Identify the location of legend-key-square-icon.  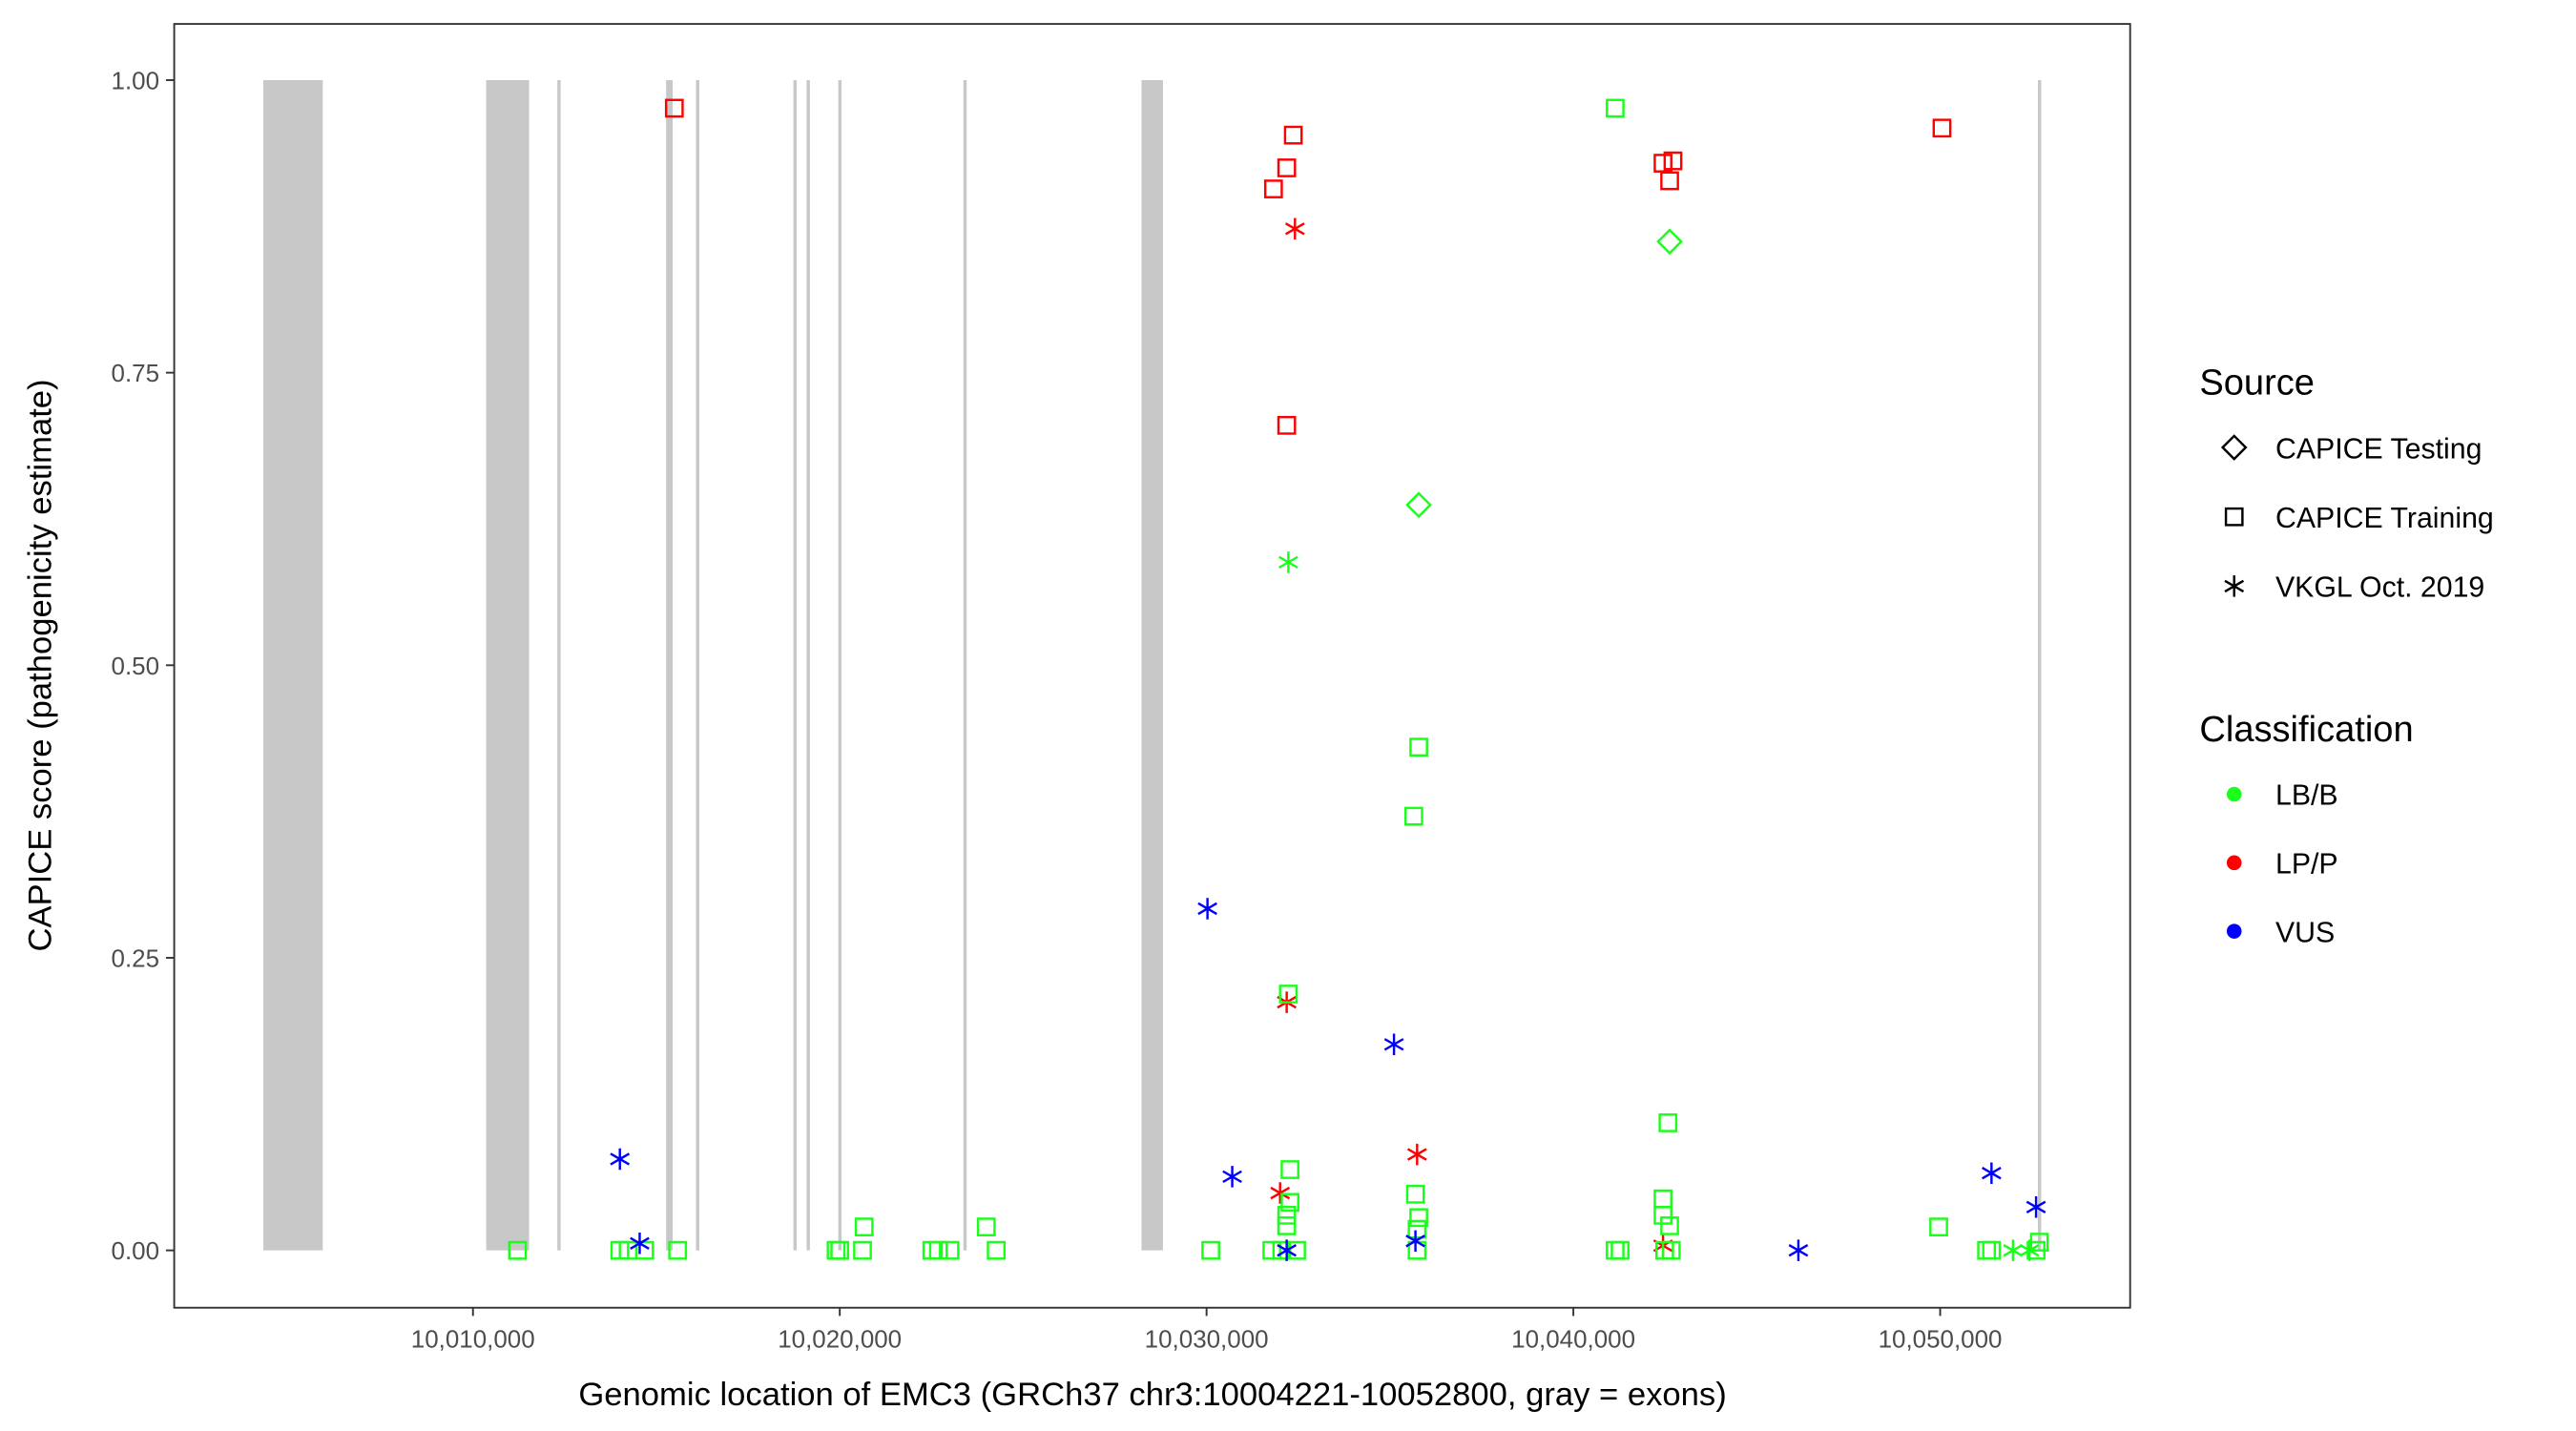
(2234, 517).